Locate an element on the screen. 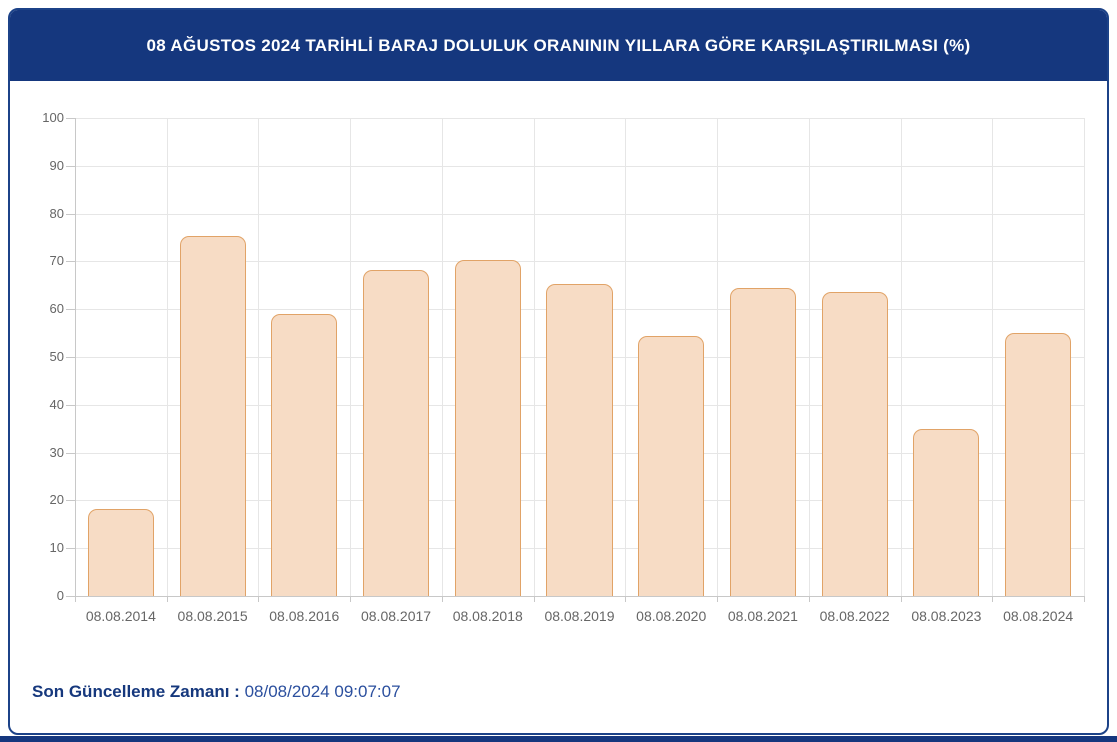  y-axis-label: 50 is located at coordinates (56, 356).